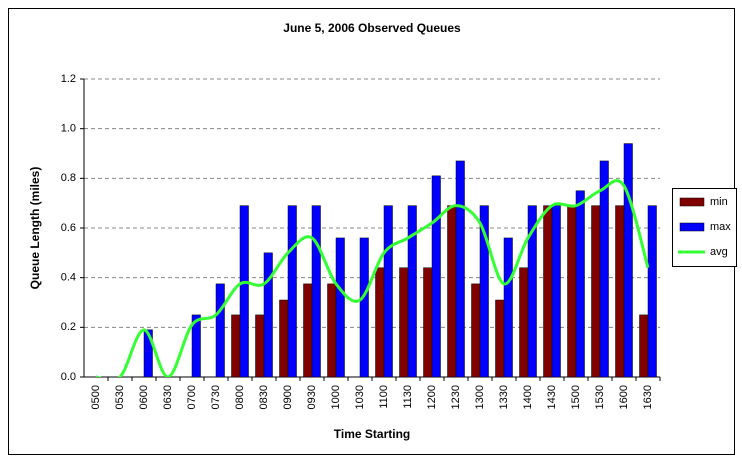 The image size is (742, 466). Describe the element at coordinates (648, 397) in the screenshot. I see `x-tick-label: 1630` at that location.